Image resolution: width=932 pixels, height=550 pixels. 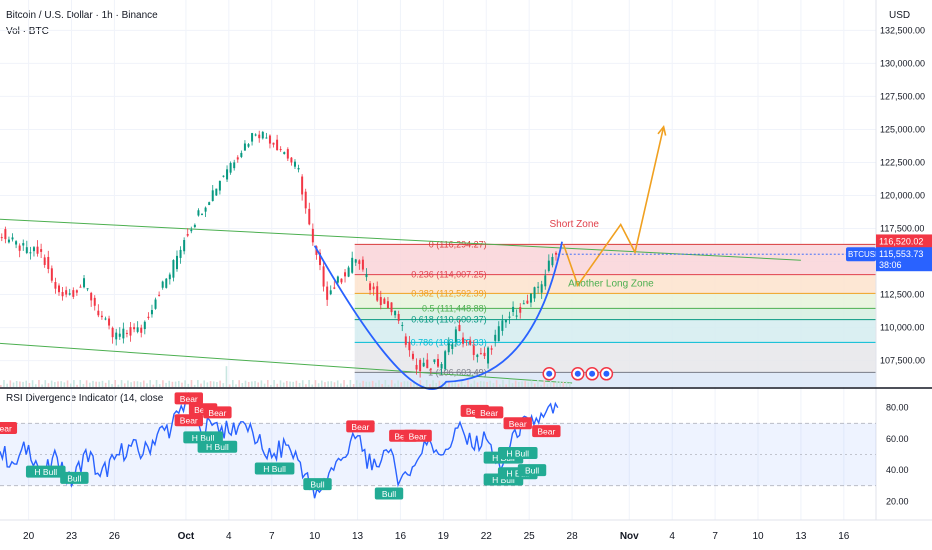 What do you see at coordinates (400, 239) in the screenshot?
I see `channel-upper-line` at bounding box center [400, 239].